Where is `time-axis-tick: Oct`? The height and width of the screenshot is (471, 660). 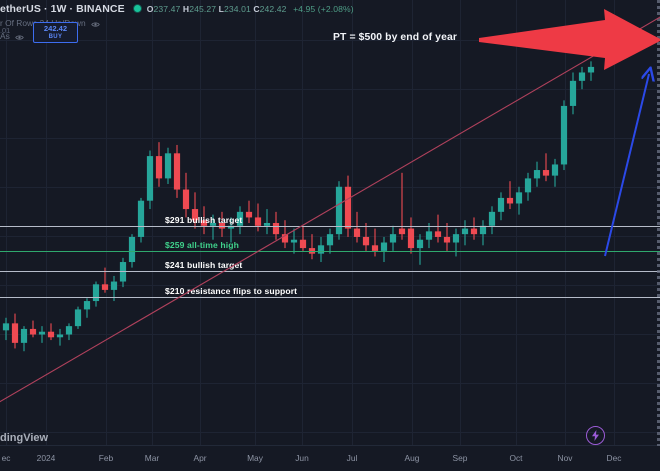
time-axis-tick: Oct is located at coordinates (516, 458).